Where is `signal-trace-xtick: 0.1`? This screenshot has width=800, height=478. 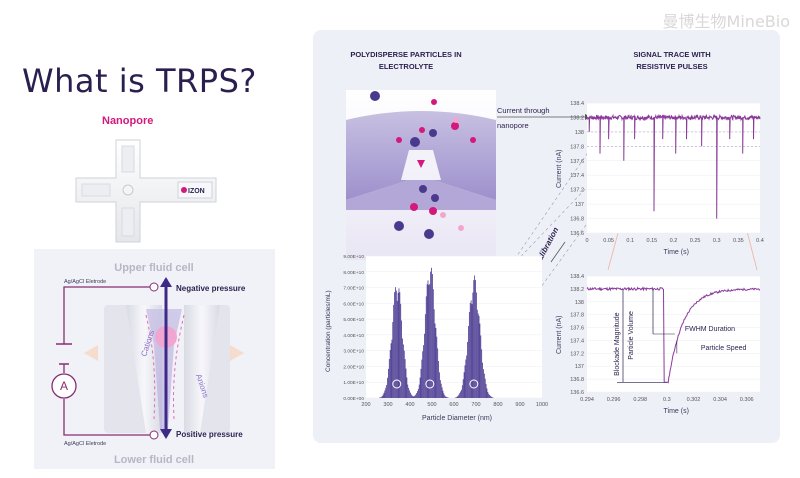 signal-trace-xtick: 0.1 is located at coordinates (630, 241).